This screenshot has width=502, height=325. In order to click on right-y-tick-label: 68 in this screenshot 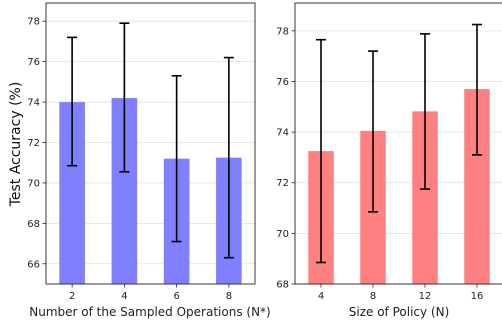, I will do `click(282, 285)`.